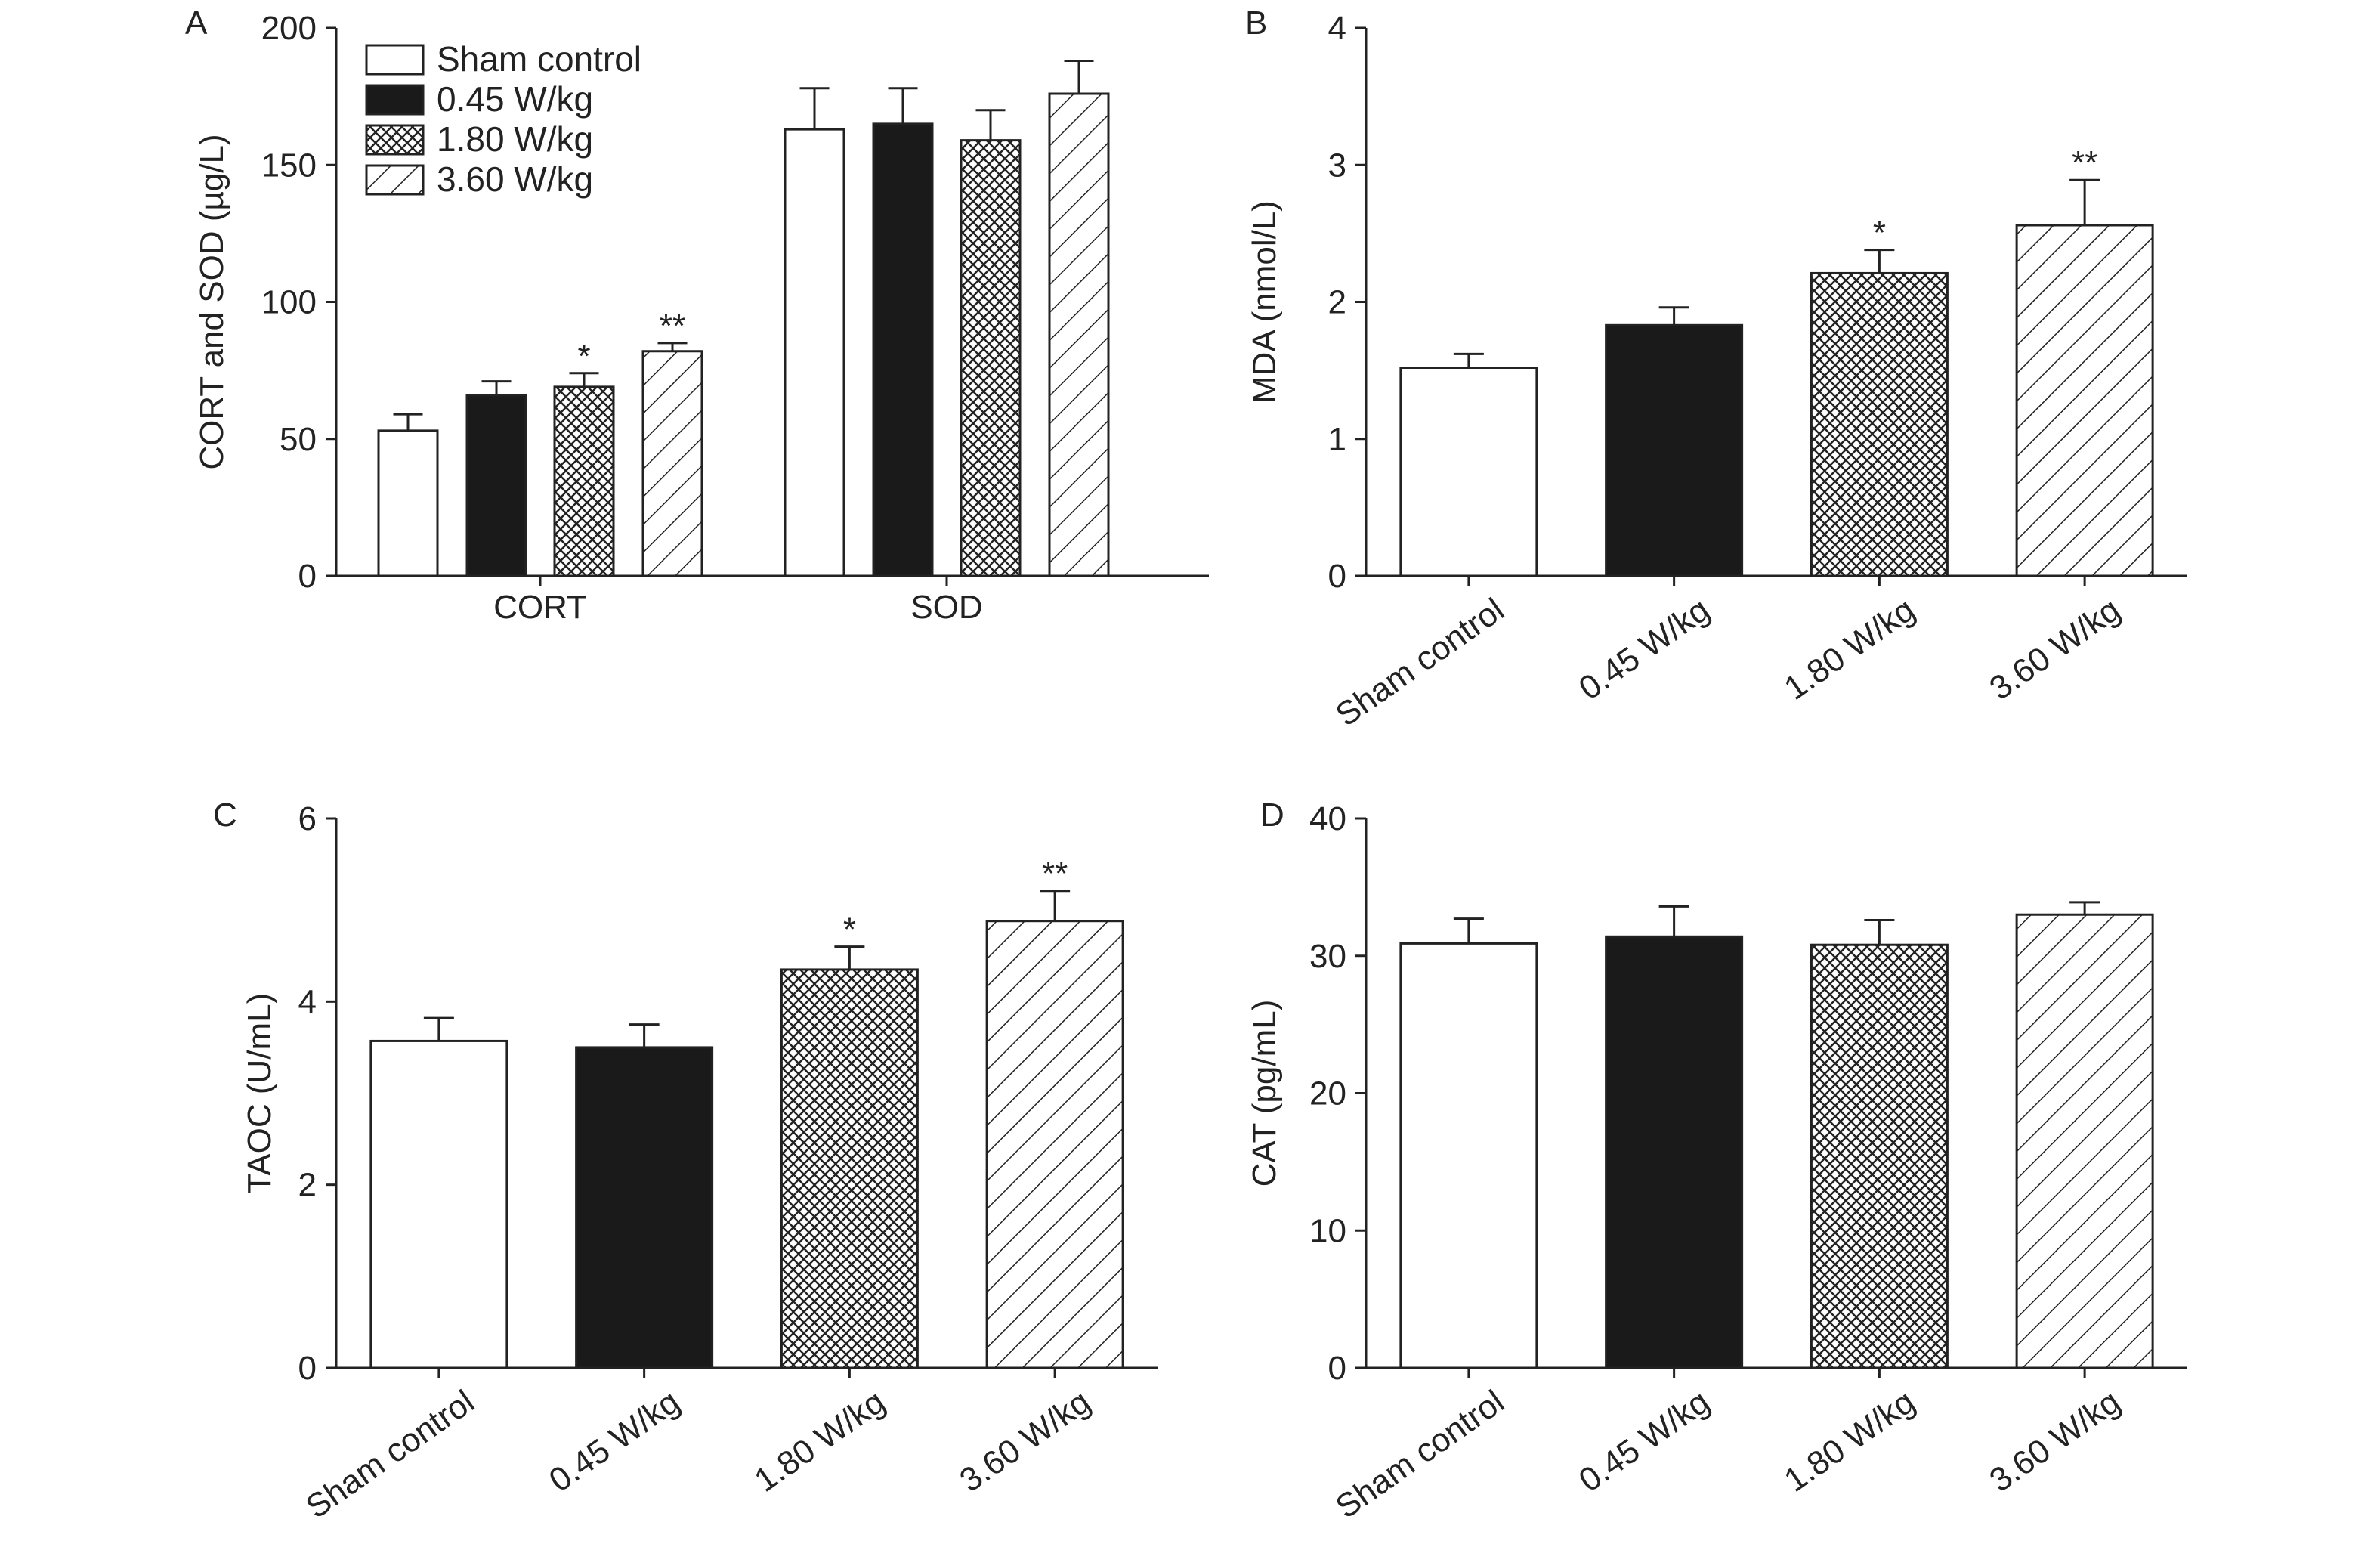 This screenshot has width=2380, height=1547. I want to click on y-tick-label: 3, so click(1337, 165).